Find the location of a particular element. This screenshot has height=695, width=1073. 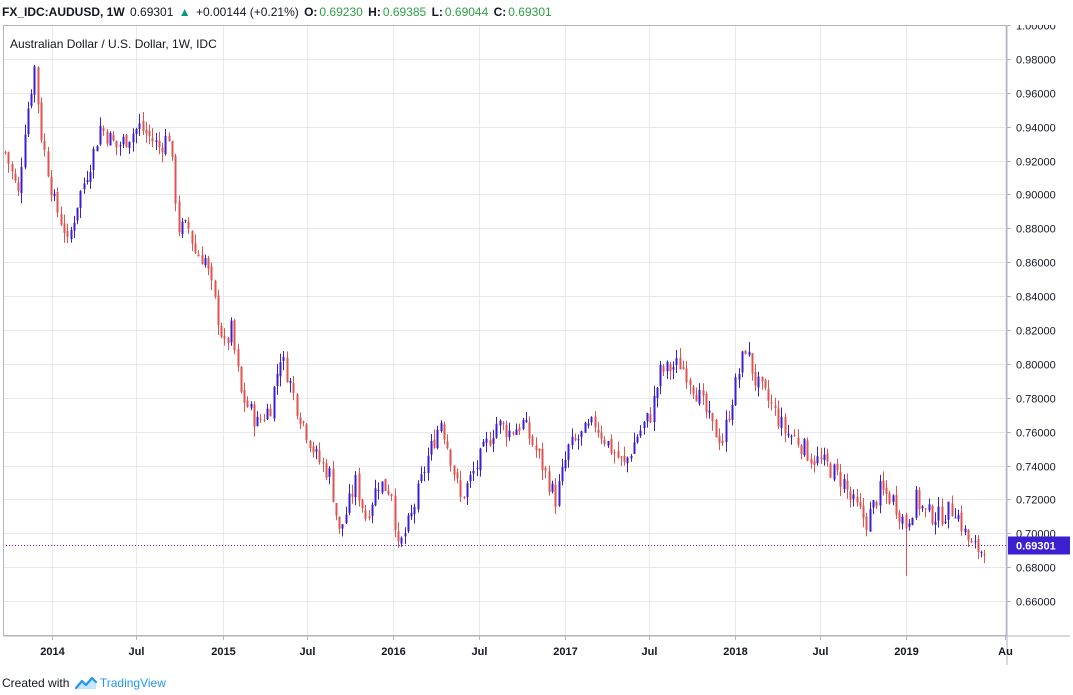

price-change-value: +0.00144 (+0.21%) is located at coordinates (247, 12).